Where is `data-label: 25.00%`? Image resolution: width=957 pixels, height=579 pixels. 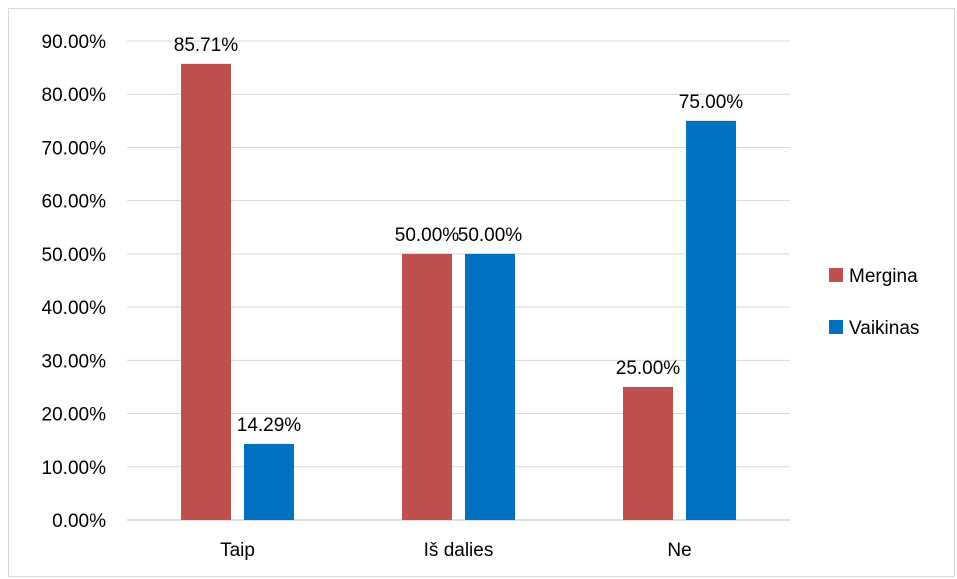 data-label: 25.00% is located at coordinates (648, 368).